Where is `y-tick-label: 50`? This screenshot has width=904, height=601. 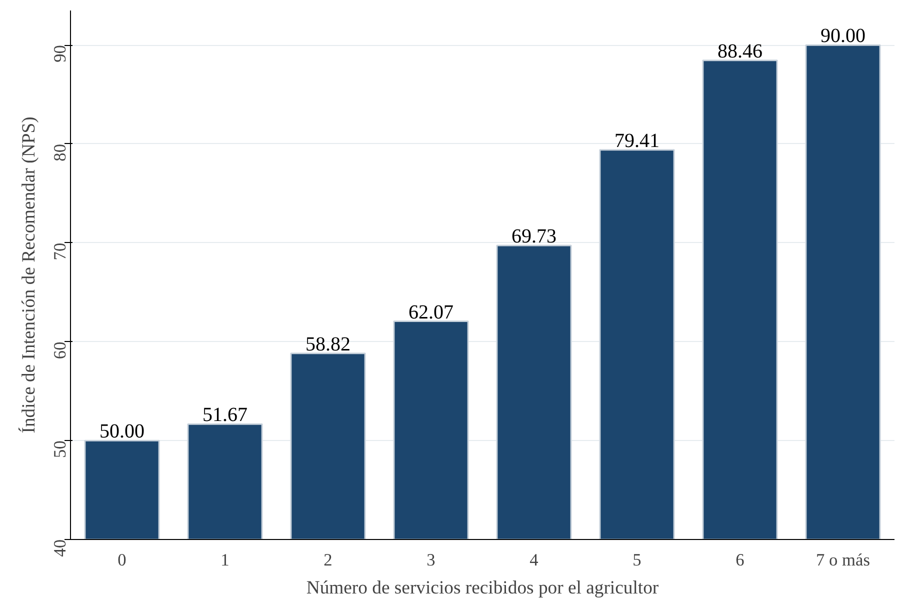 y-tick-label: 50 is located at coordinates (60, 449).